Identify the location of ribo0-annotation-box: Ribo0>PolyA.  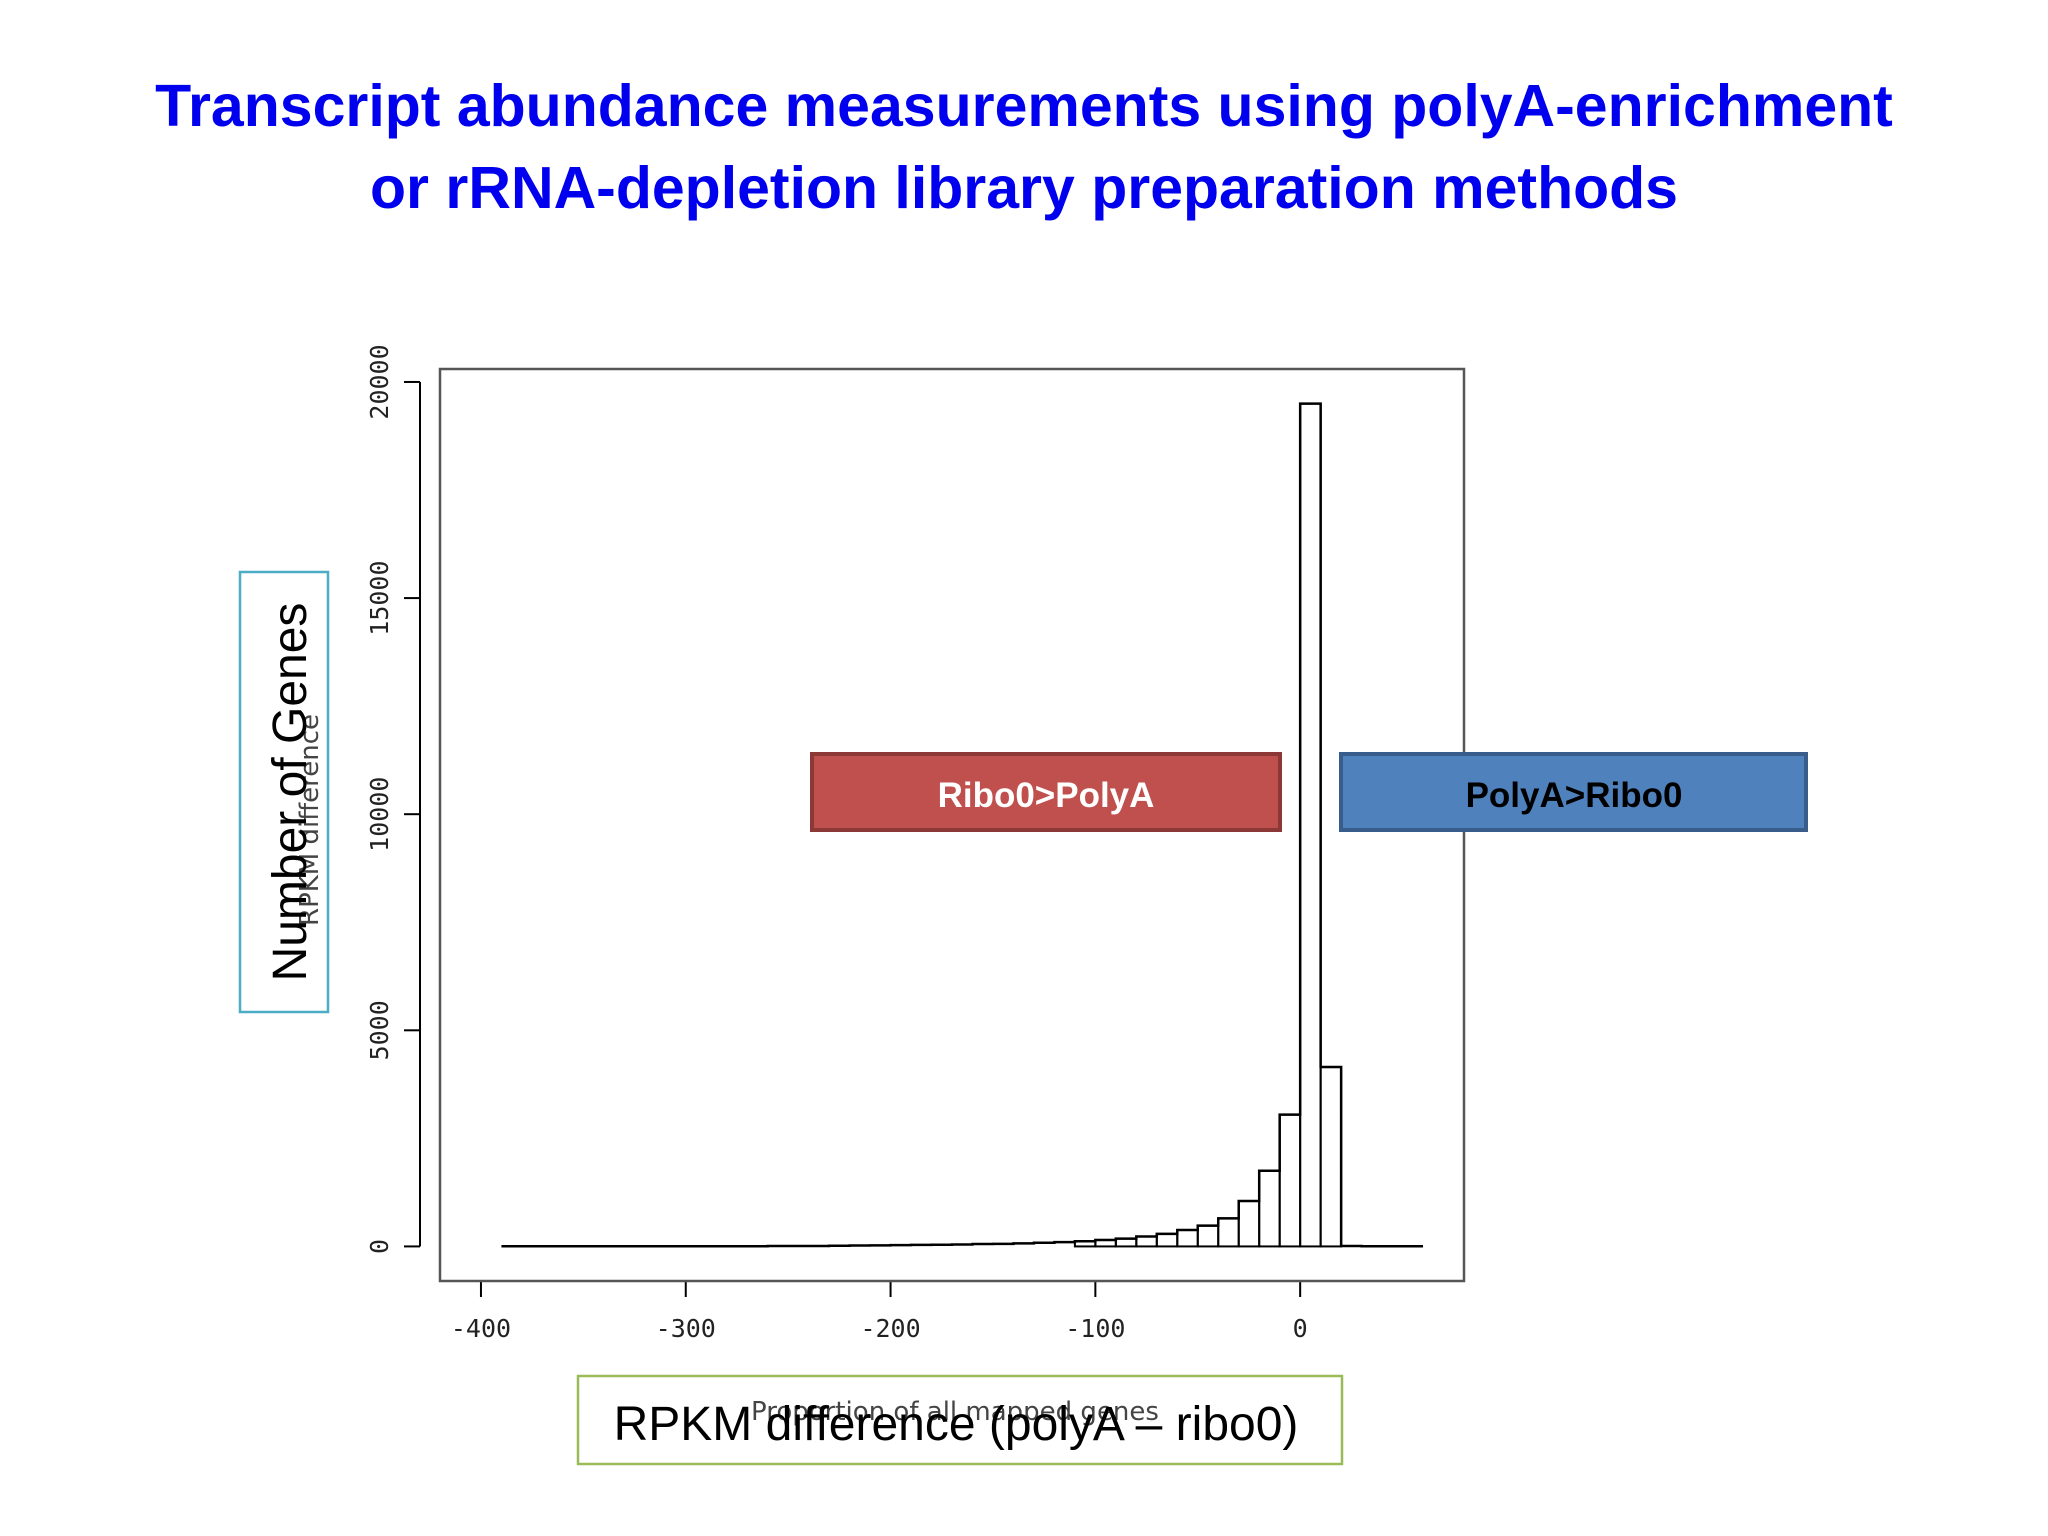
(1046, 792).